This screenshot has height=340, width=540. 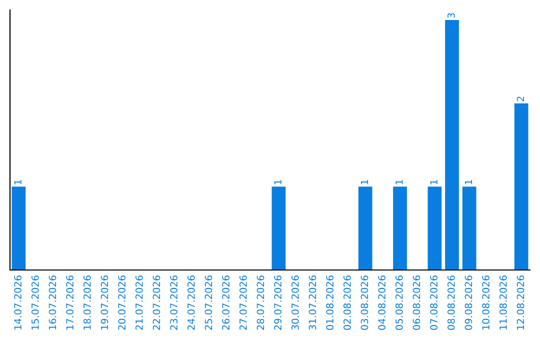 What do you see at coordinates (87, 302) in the screenshot?
I see `x-tick-label: 18.07.2026` at bounding box center [87, 302].